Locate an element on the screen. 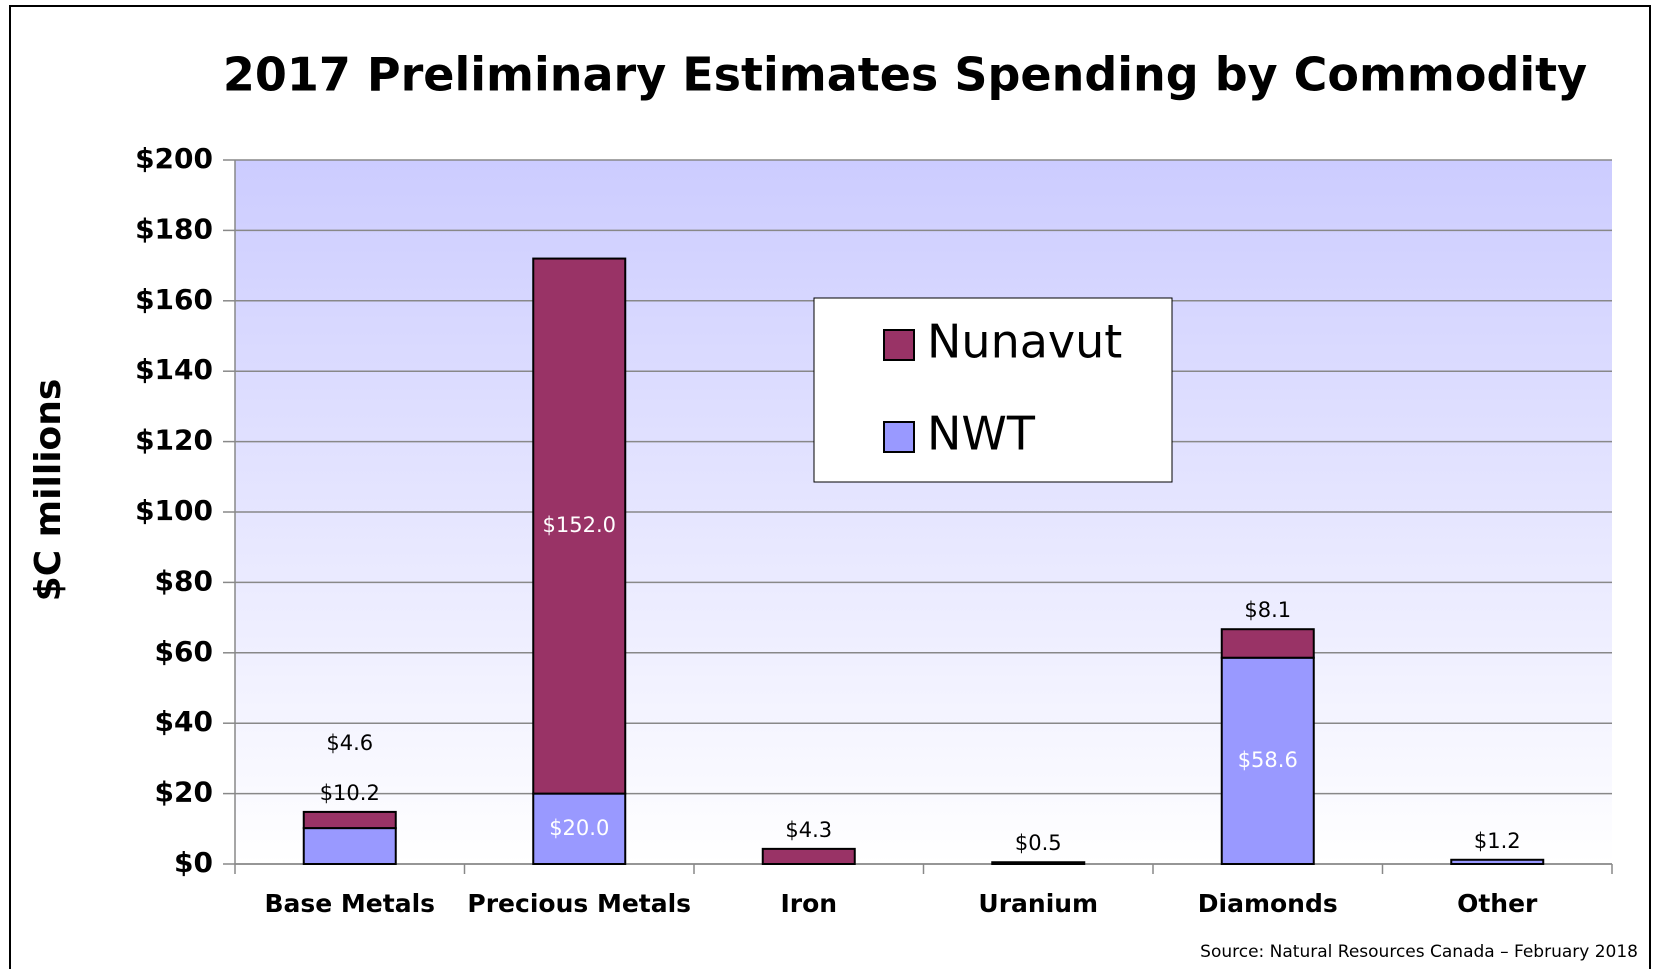 Image resolution: width=1659 pixels, height=969 pixels. legend: Nunavut NWT is located at coordinates (993, 390).